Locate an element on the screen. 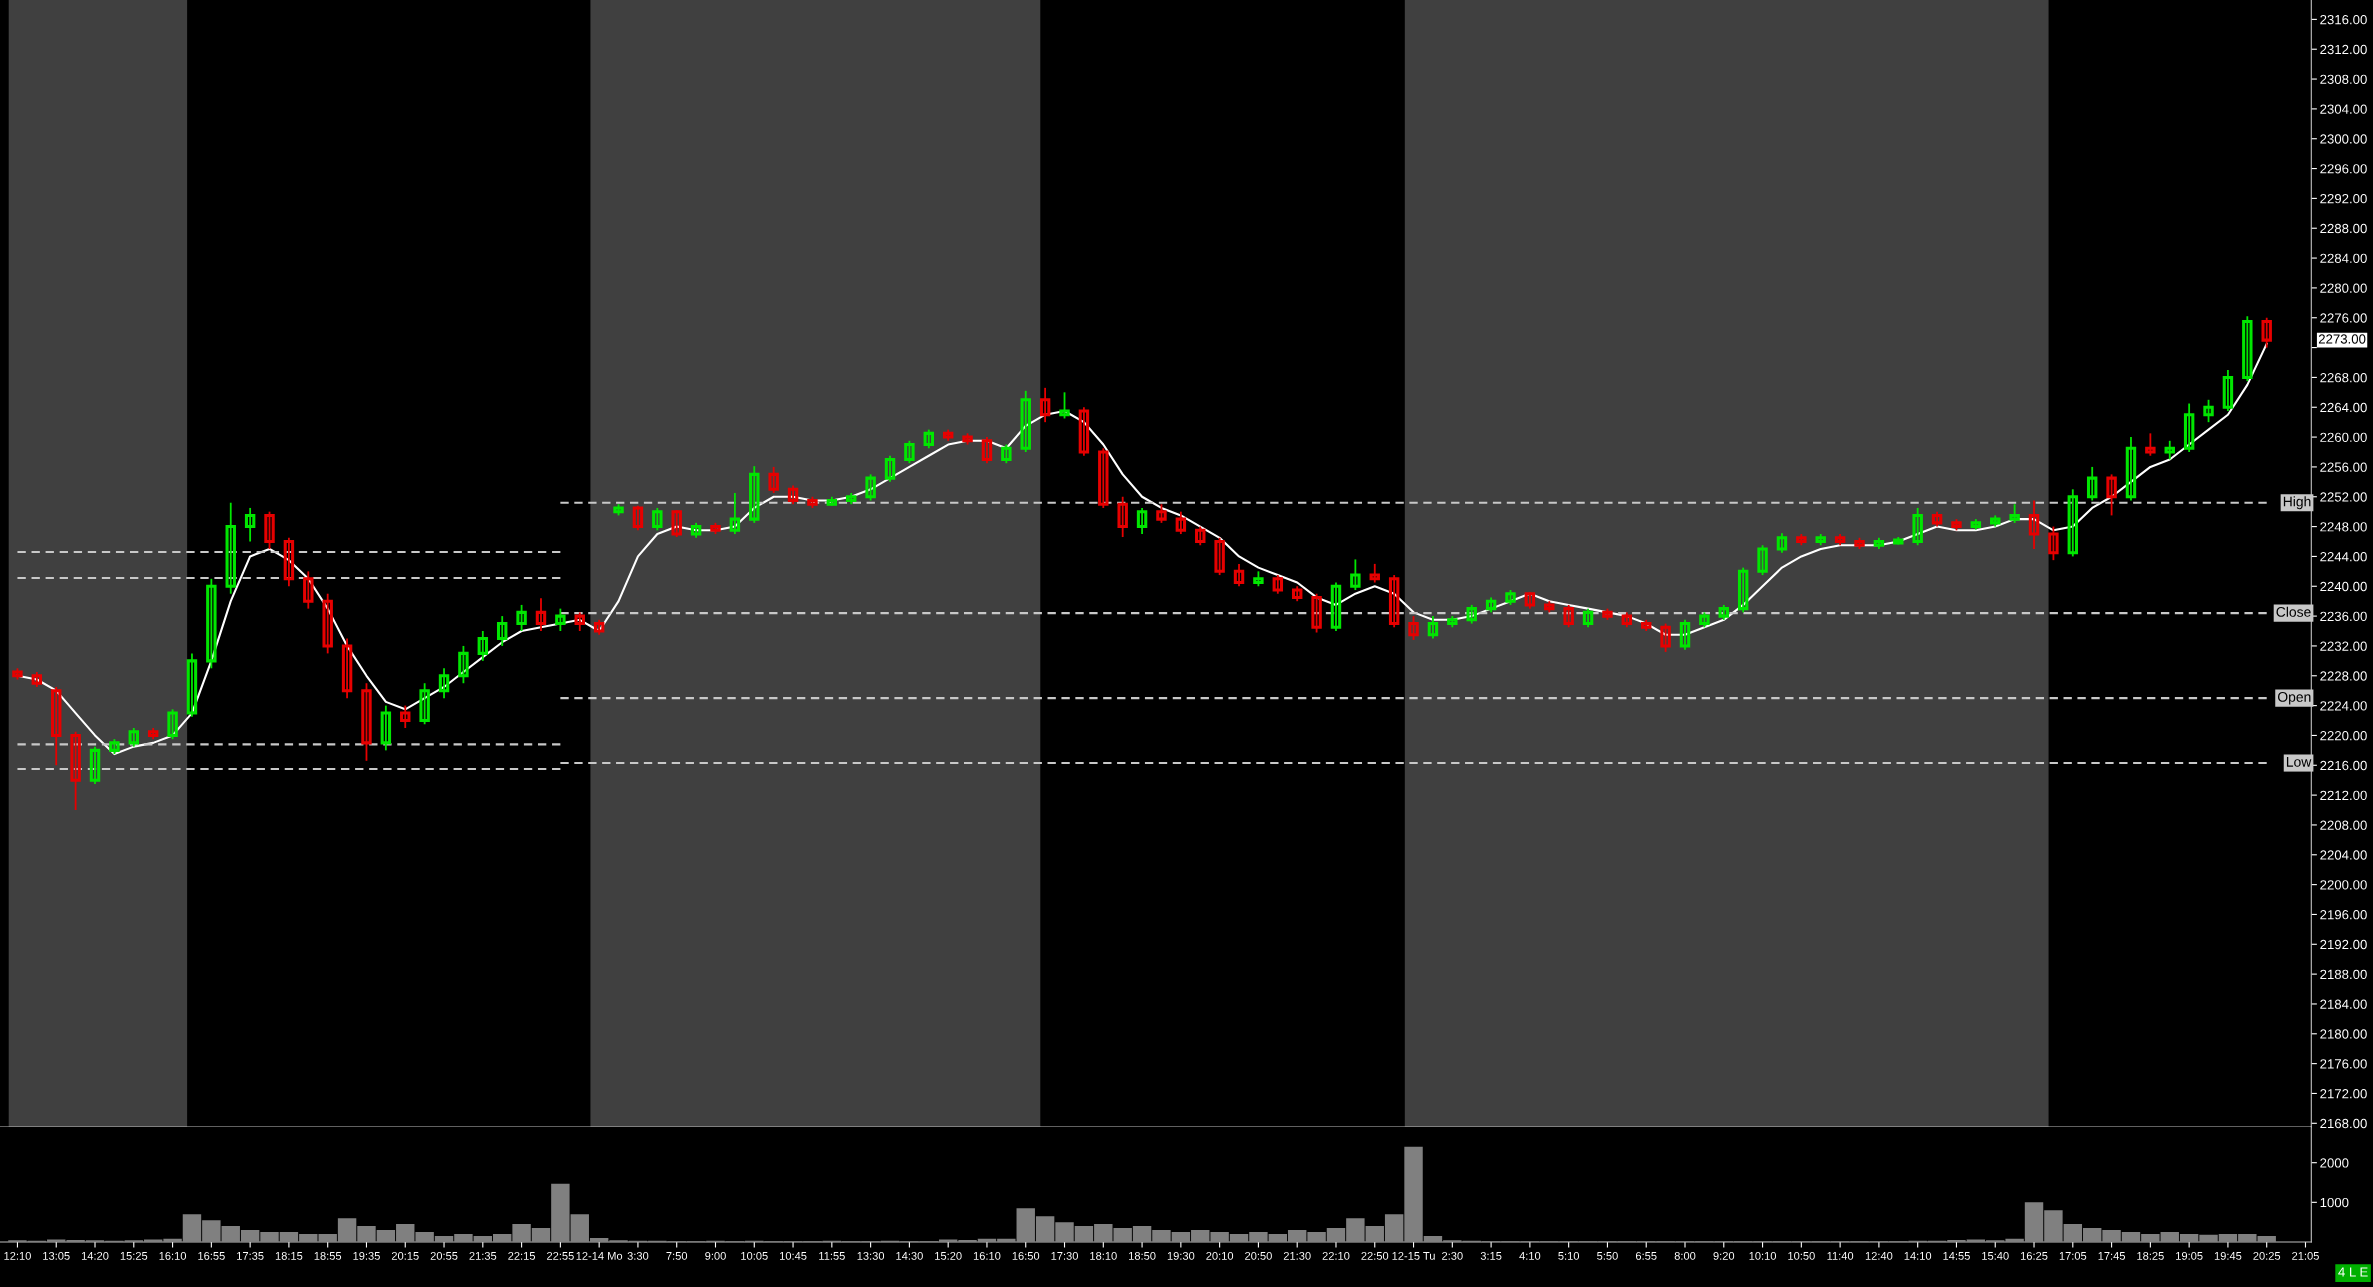 The image size is (2373, 1287). y-tick-label: 2212.00 is located at coordinates (2343, 795).